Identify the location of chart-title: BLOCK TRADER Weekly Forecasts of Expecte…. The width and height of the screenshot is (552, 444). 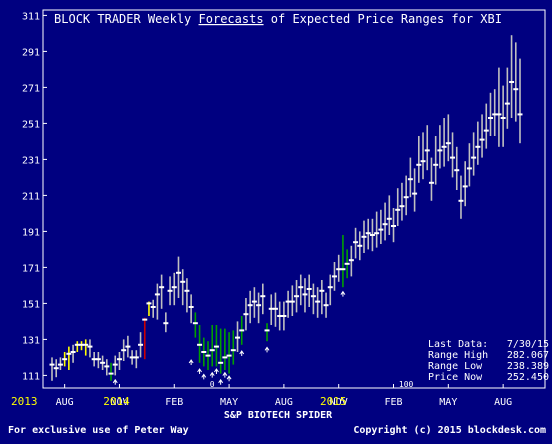
(278, 19).